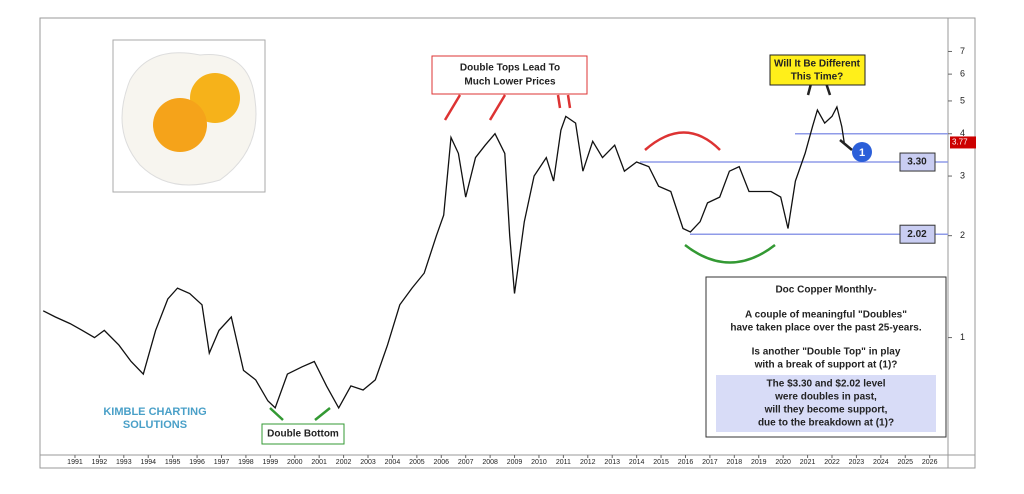 The image size is (1024, 494). Describe the element at coordinates (710, 462) in the screenshot. I see `x-tick-label: 2017` at that location.